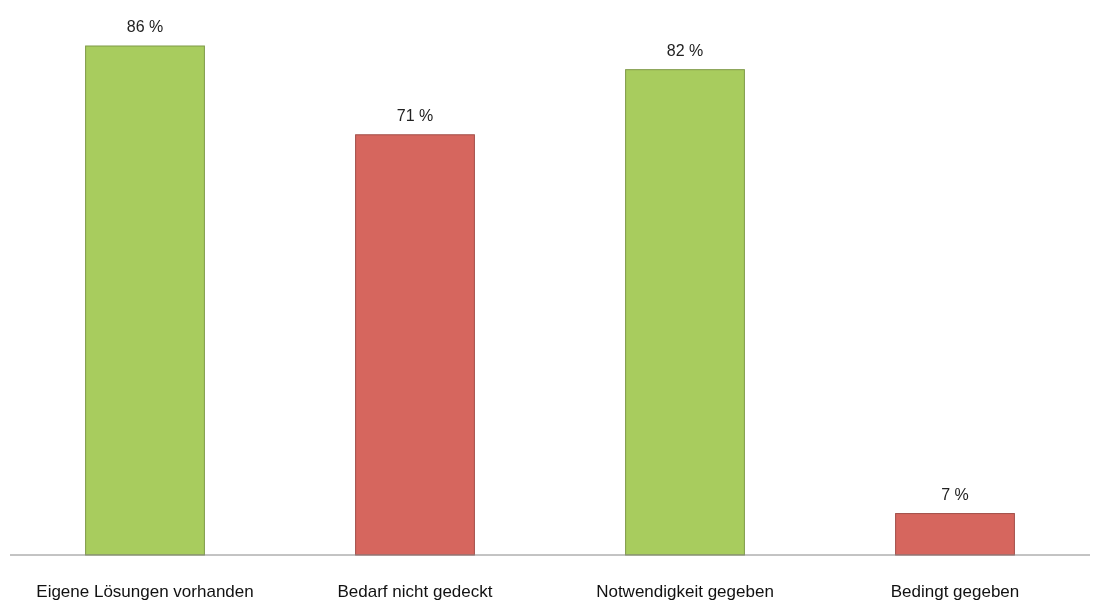 The width and height of the screenshot is (1095, 608). What do you see at coordinates (685, 591) in the screenshot?
I see `x-tick-label: Notwendigkeit gegeben` at bounding box center [685, 591].